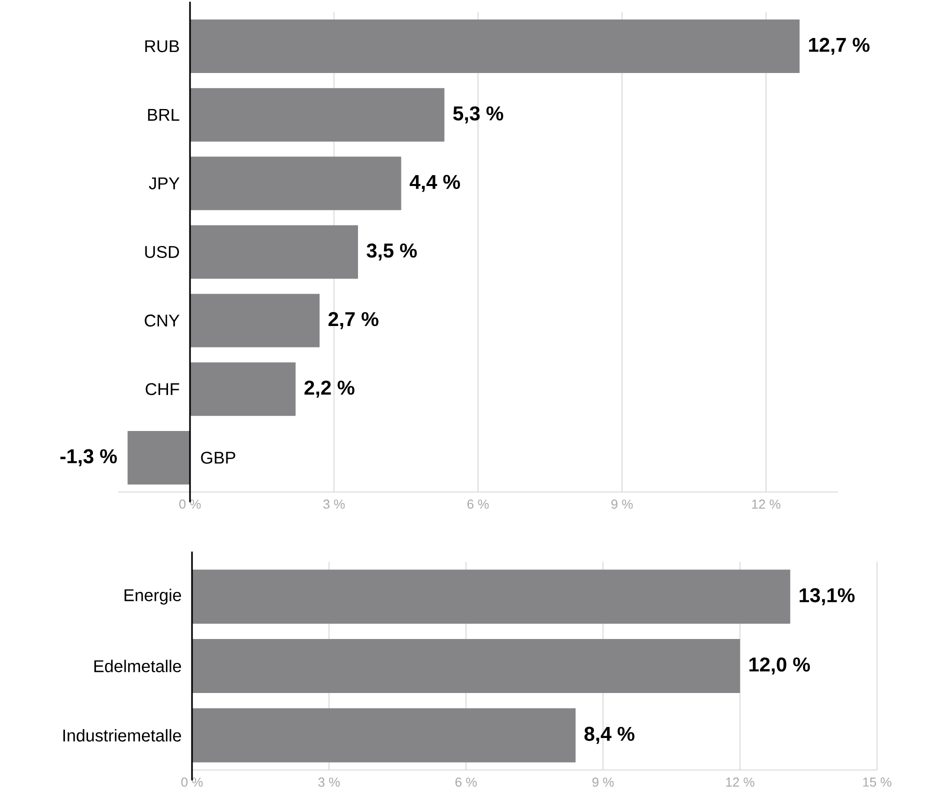  Describe the element at coordinates (353, 321) in the screenshot. I see `data-label: 2,7 %` at that location.